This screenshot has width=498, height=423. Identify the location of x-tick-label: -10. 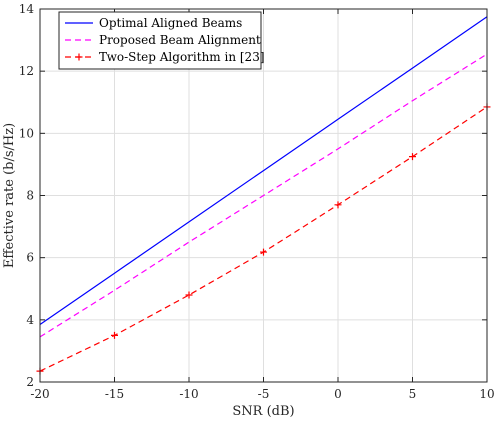
(188, 394).